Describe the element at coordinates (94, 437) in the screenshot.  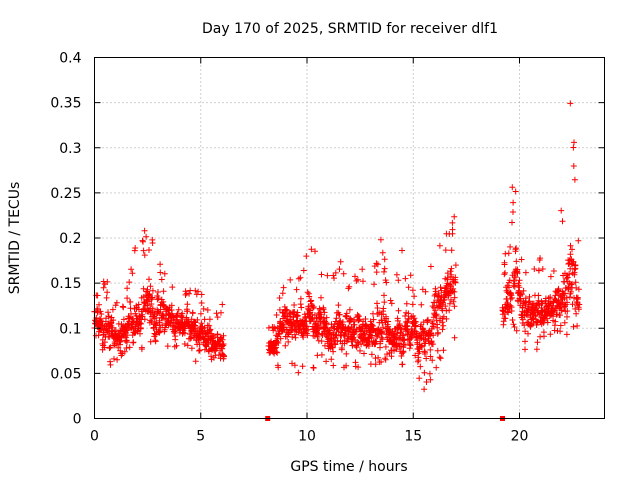
I see `x-tick-label: 0` at that location.